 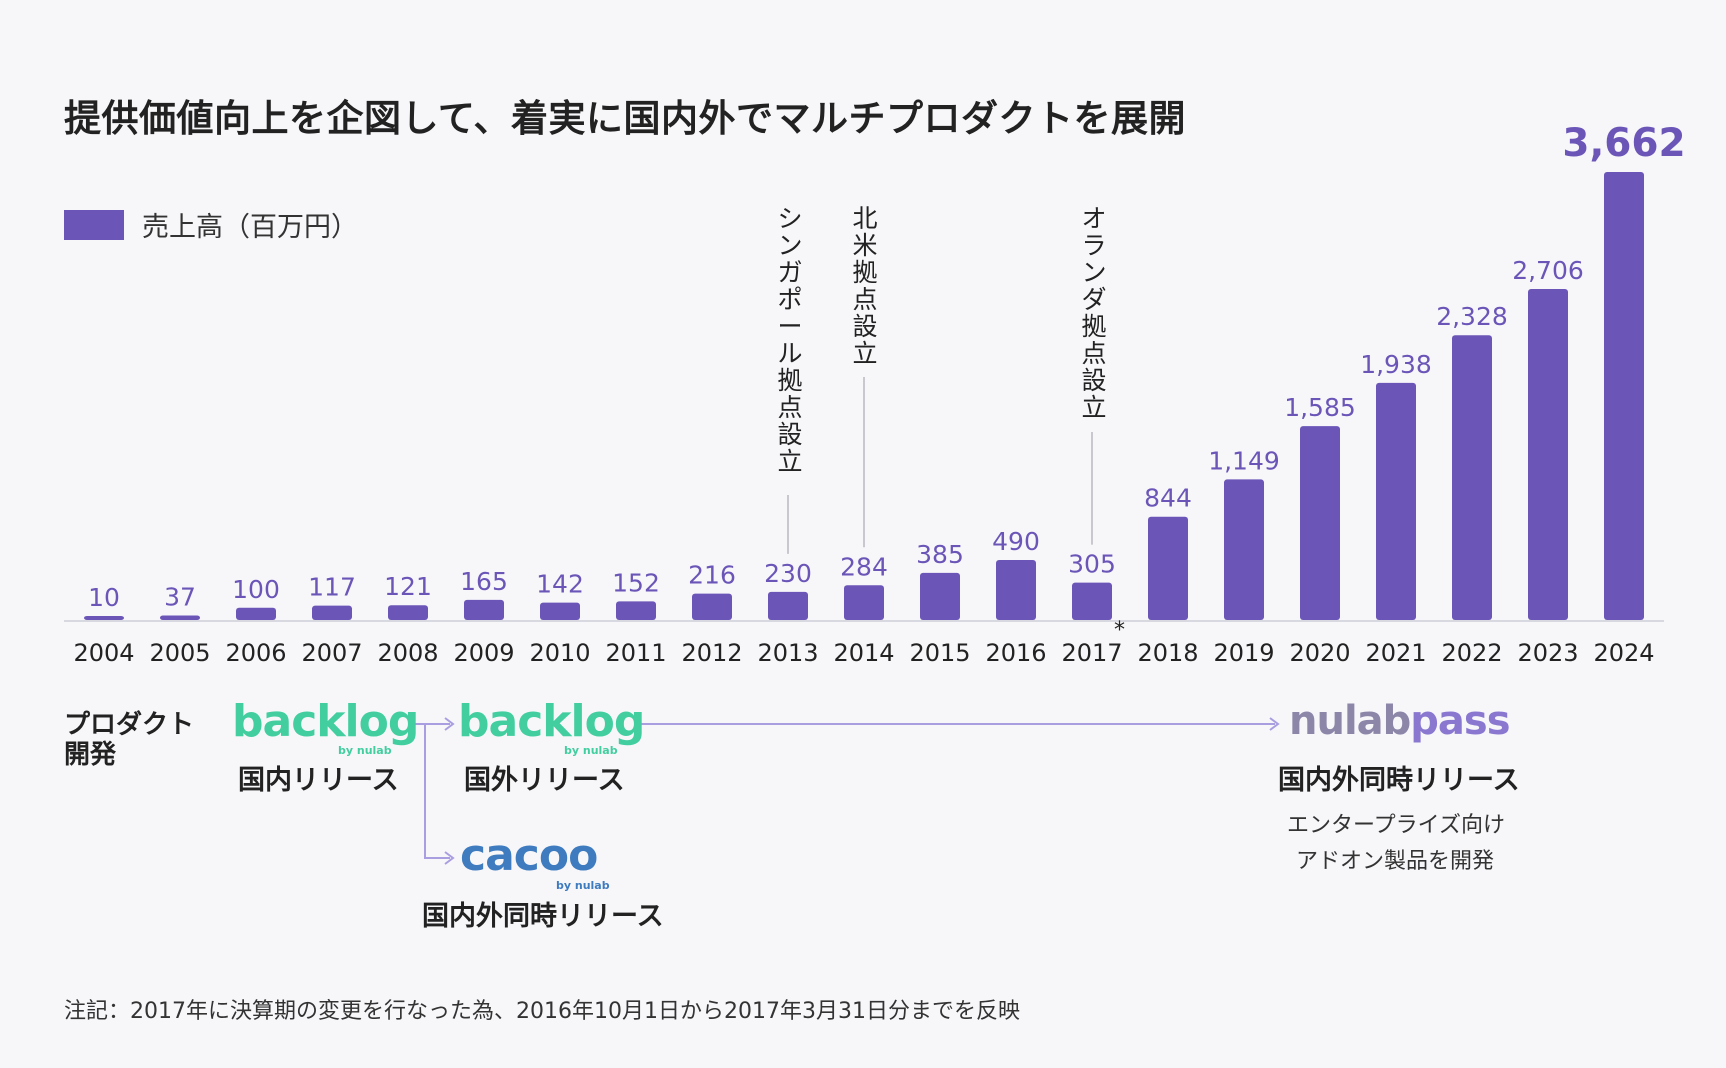 I want to click on value-label-2022: 2,328, so click(x=1472, y=316).